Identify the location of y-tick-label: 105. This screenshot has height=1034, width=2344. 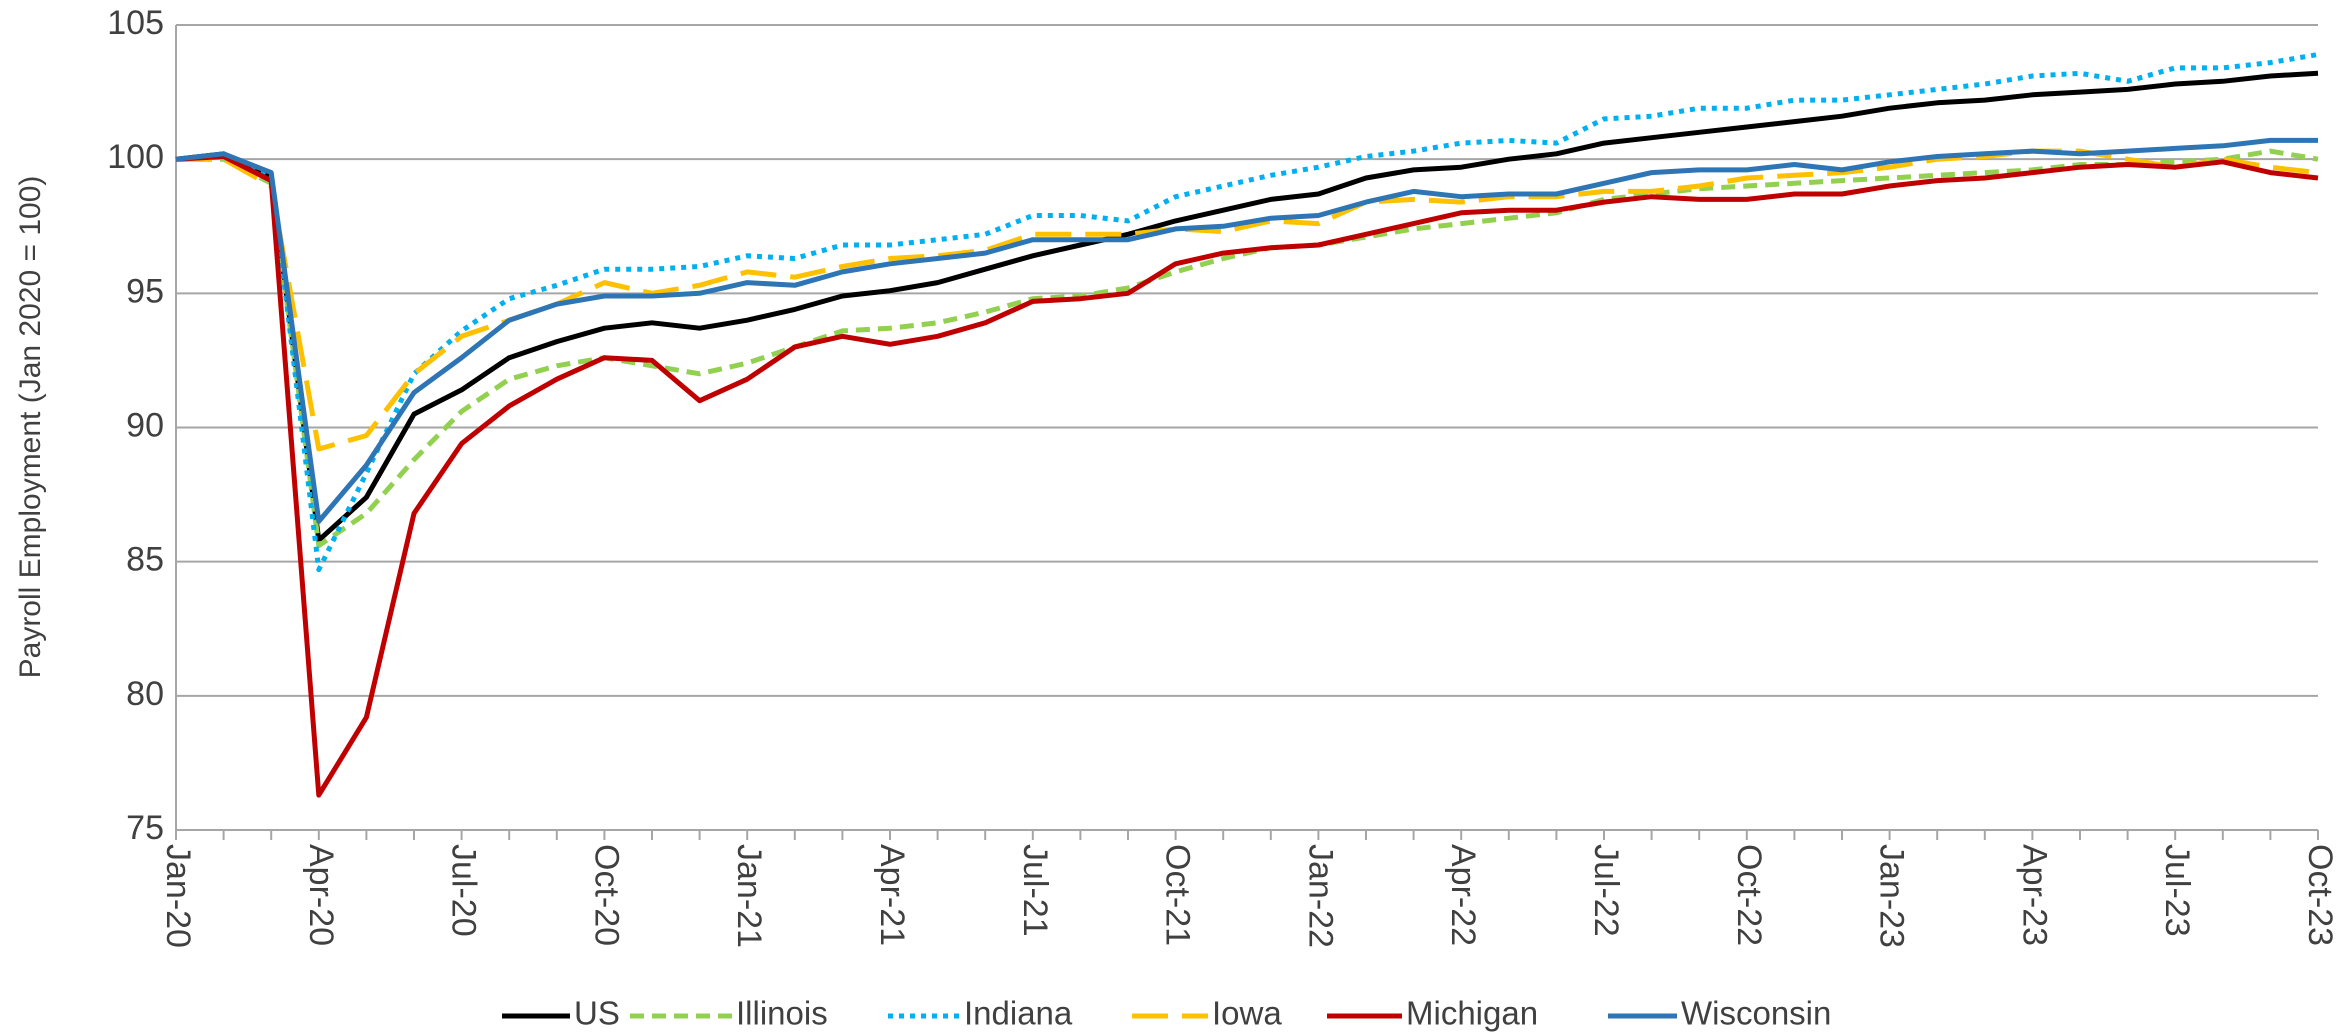
(135, 23).